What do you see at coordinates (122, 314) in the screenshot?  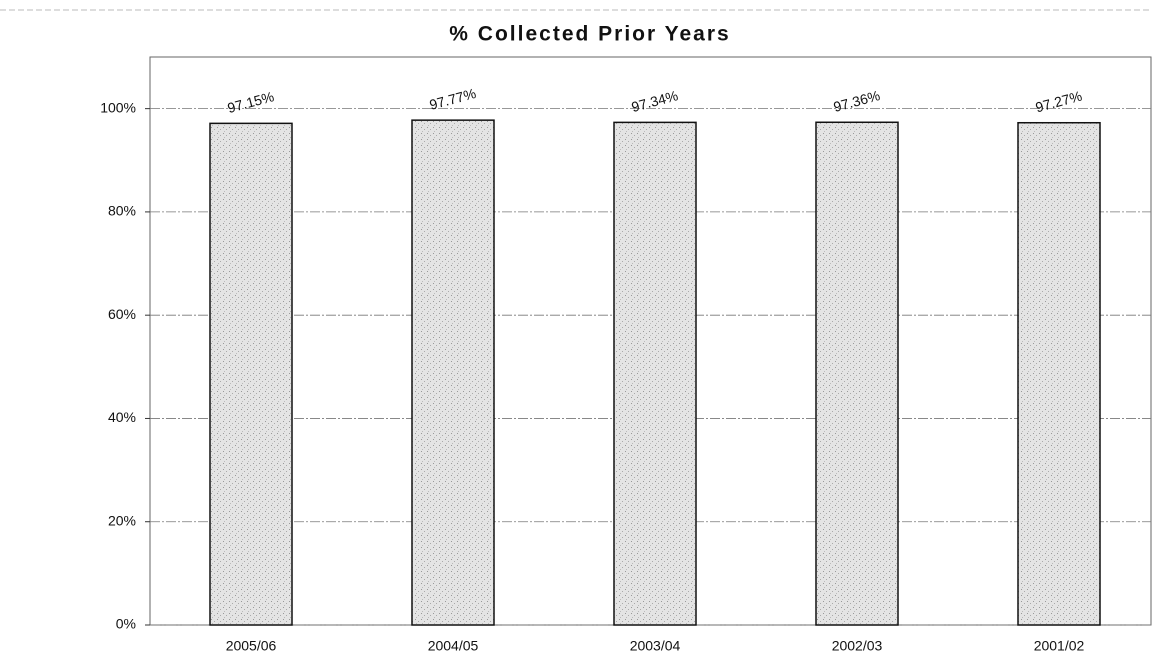 I see `y-tick-label: 60%` at bounding box center [122, 314].